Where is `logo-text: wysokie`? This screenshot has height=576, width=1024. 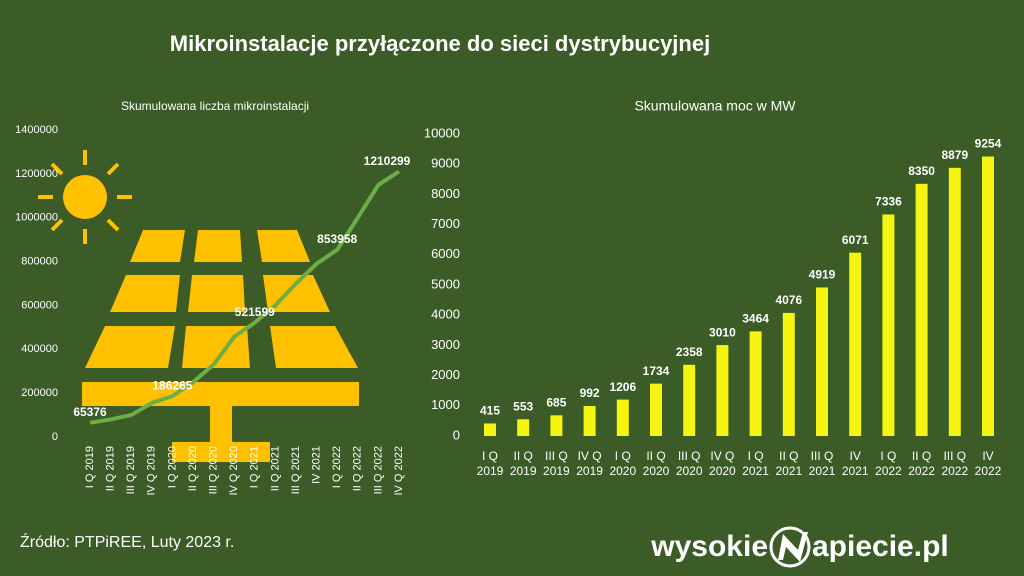 logo-text: wysokie is located at coordinates (709, 546).